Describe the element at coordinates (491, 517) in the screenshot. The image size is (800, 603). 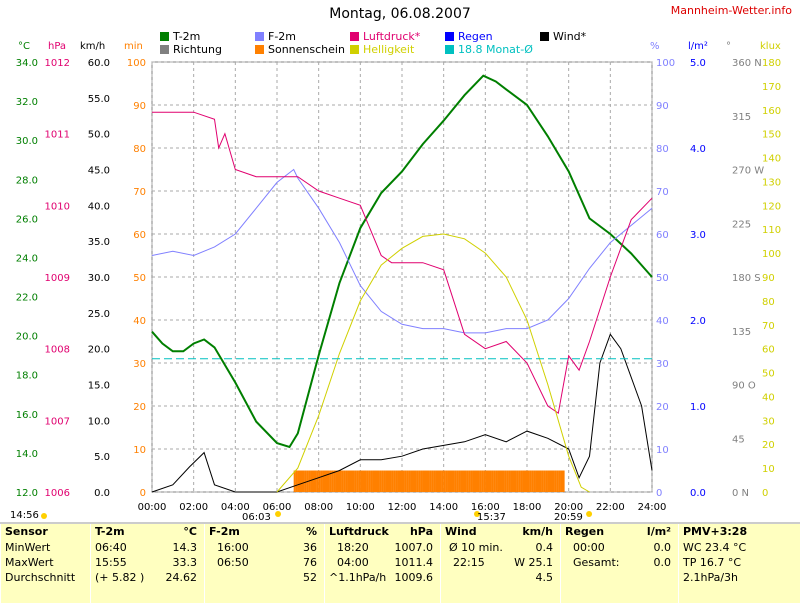
I see `noon-label: 15:37` at that location.